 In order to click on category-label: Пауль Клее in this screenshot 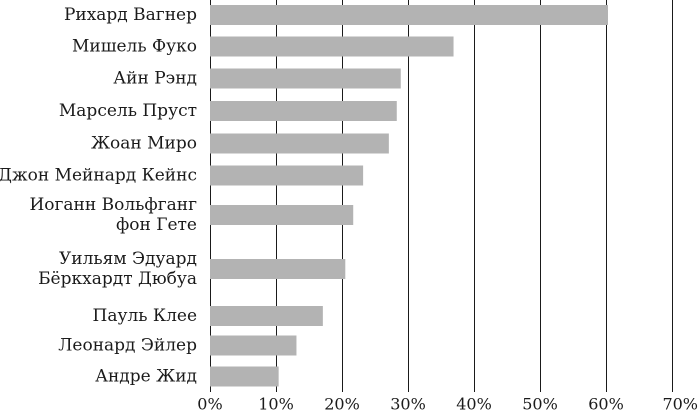, I will do `click(145, 316)`.